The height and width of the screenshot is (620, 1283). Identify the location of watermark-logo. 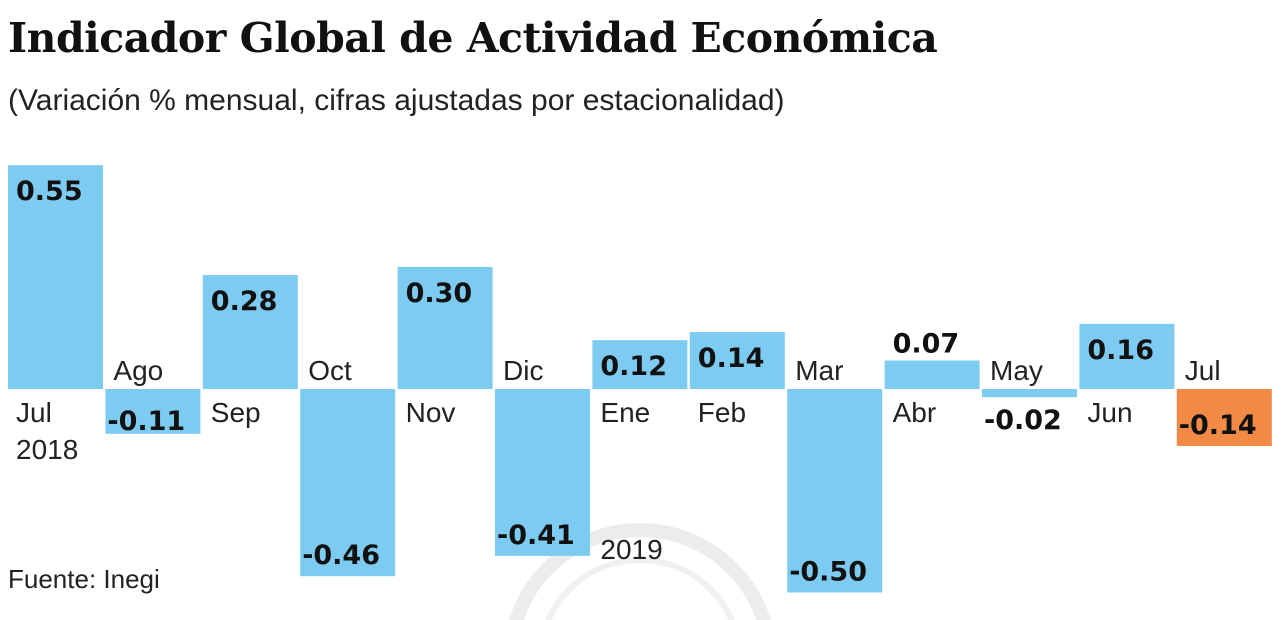
(640, 571).